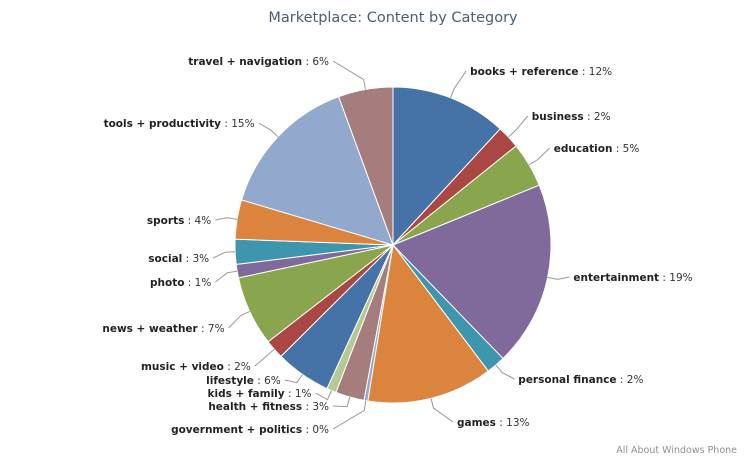  Describe the element at coordinates (224, 255) in the screenshot. I see `label-connector-social` at that location.